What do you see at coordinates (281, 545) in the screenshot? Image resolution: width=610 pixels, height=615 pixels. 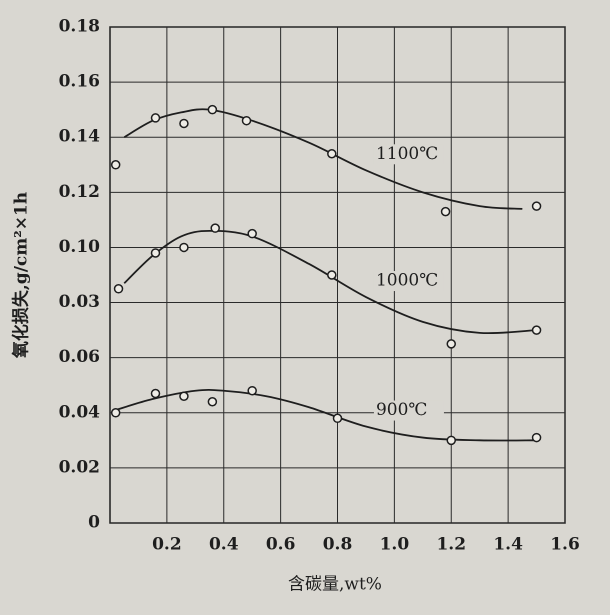 I see `x-tick-label: 0.6` at bounding box center [281, 545].